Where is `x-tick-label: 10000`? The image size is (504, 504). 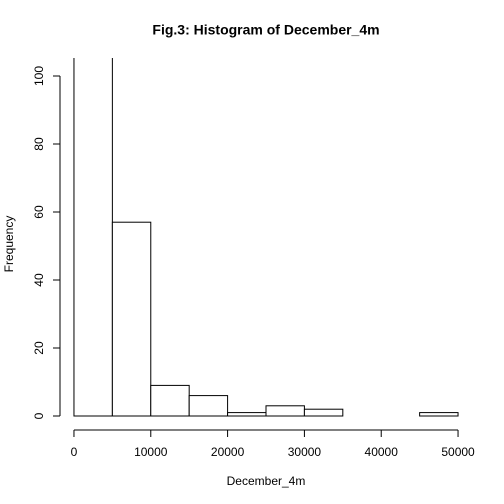
x-tick-label: 10000 is located at coordinates (151, 452).